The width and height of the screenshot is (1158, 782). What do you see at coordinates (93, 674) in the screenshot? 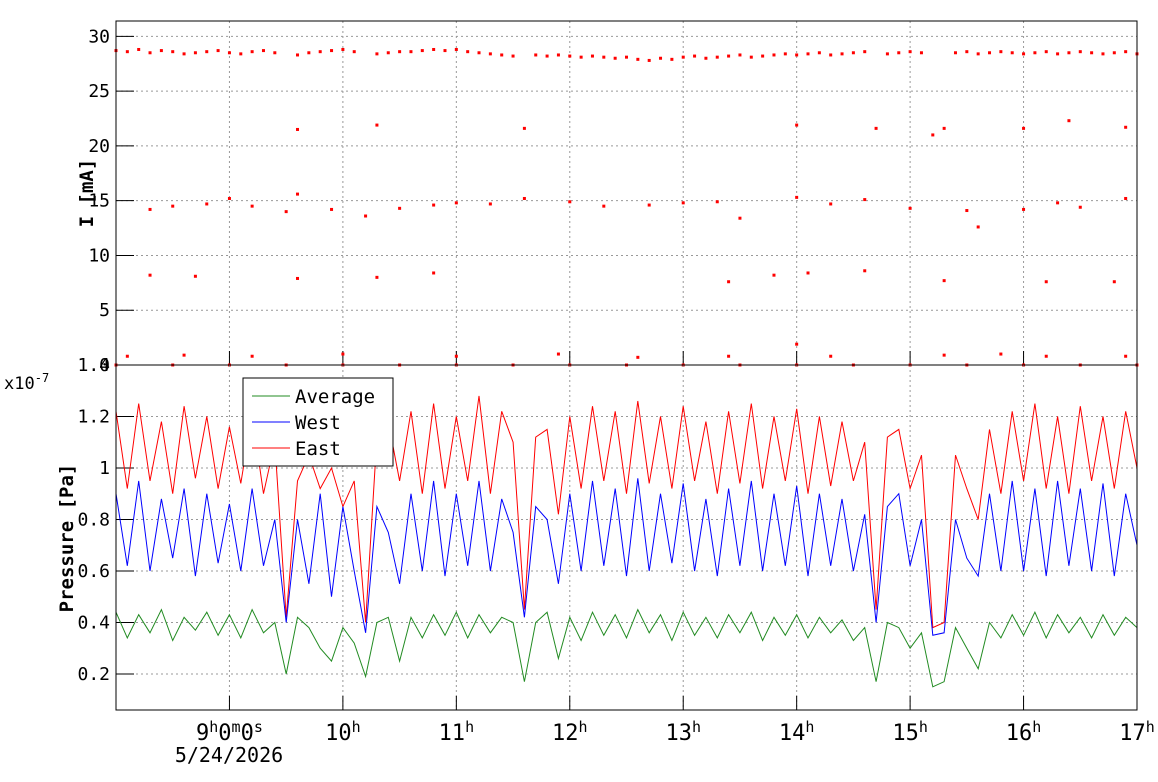
I see `y-tick-label: 0.2` at bounding box center [93, 674].